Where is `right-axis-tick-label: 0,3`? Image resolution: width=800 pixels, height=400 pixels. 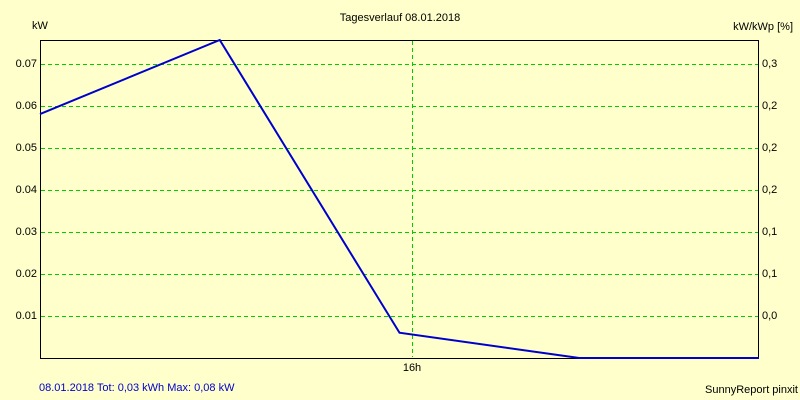 right-axis-tick-label: 0,3 is located at coordinates (770, 64).